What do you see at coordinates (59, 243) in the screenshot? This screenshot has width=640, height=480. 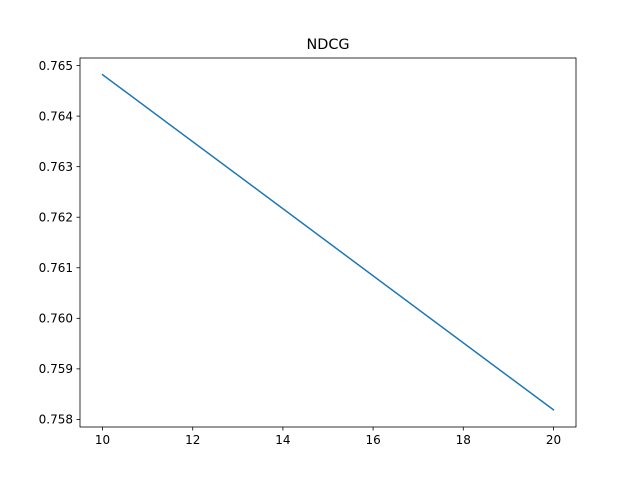 I see `y-axis: 0.758 0.759 0.760 0.761 0.762 0.763 0.764 0.765` at bounding box center [59, 243].